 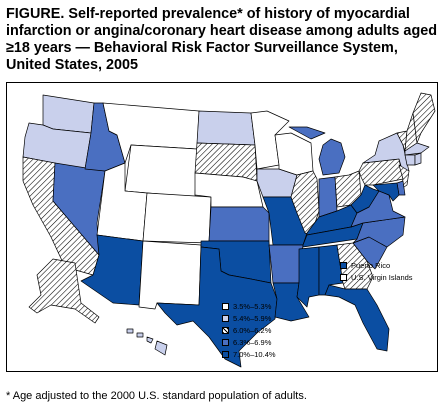 I want to click on state-MA, so click(x=417, y=149).